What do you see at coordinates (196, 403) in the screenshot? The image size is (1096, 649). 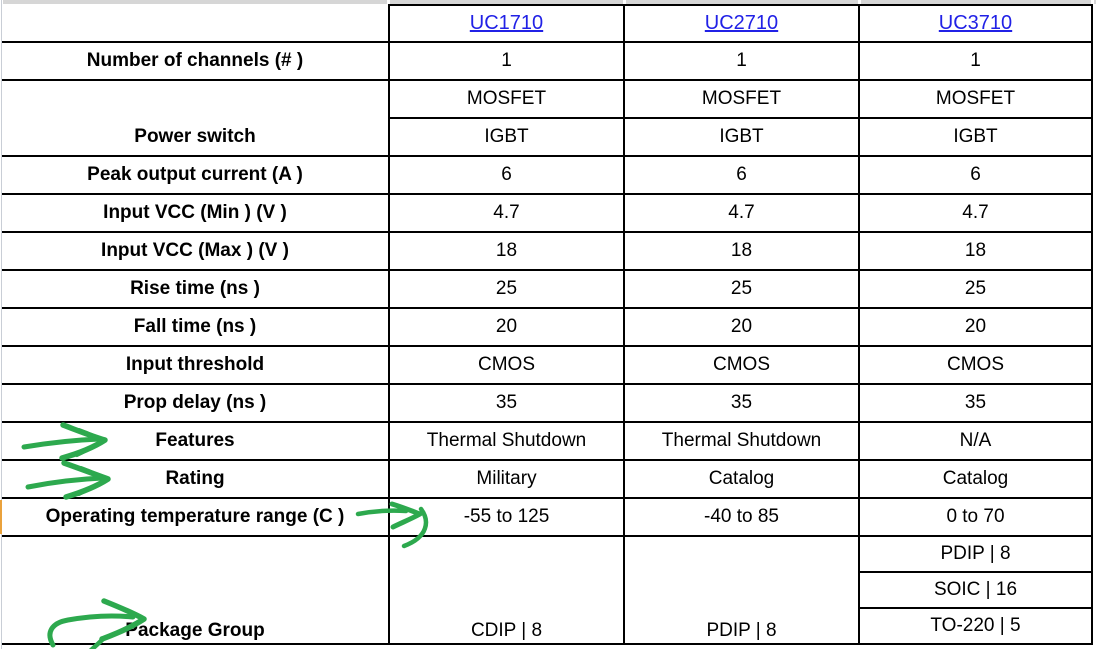 I see `row-label-prop-delay: Prop delay (ns )` at bounding box center [196, 403].